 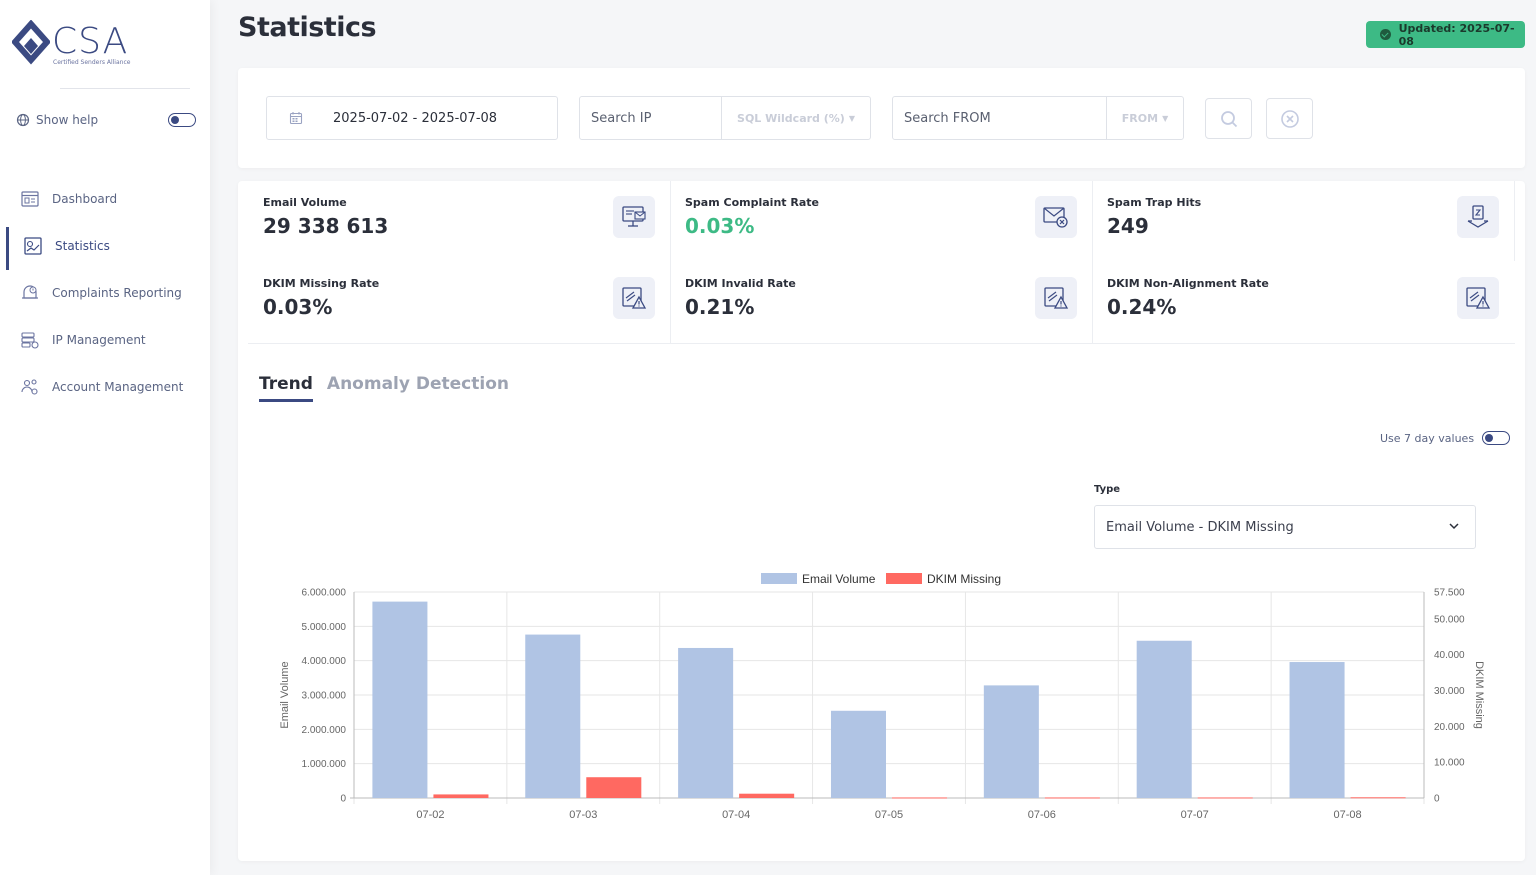 What do you see at coordinates (415, 118) in the screenshot?
I see `date-range-value: 2025-07-02 - 2025-07-08` at bounding box center [415, 118].